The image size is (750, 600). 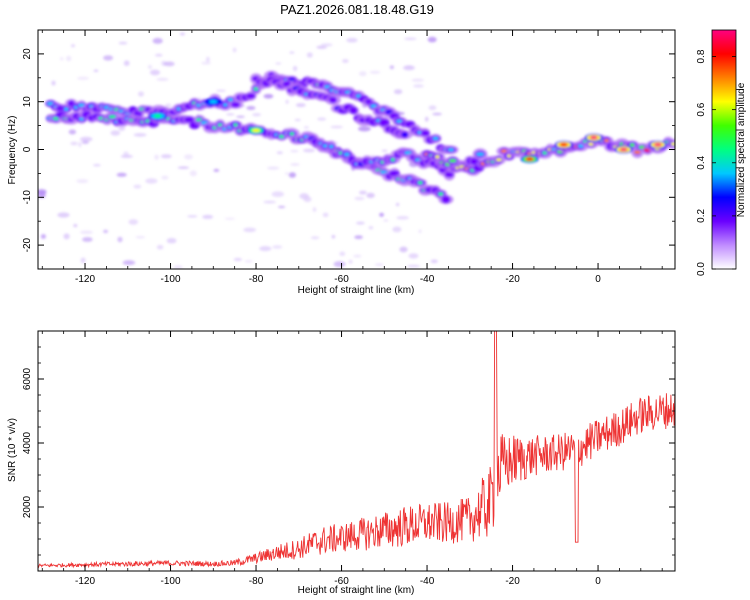 What do you see at coordinates (171, 279) in the screenshot?
I see `x-tick-label: -100` at bounding box center [171, 279].